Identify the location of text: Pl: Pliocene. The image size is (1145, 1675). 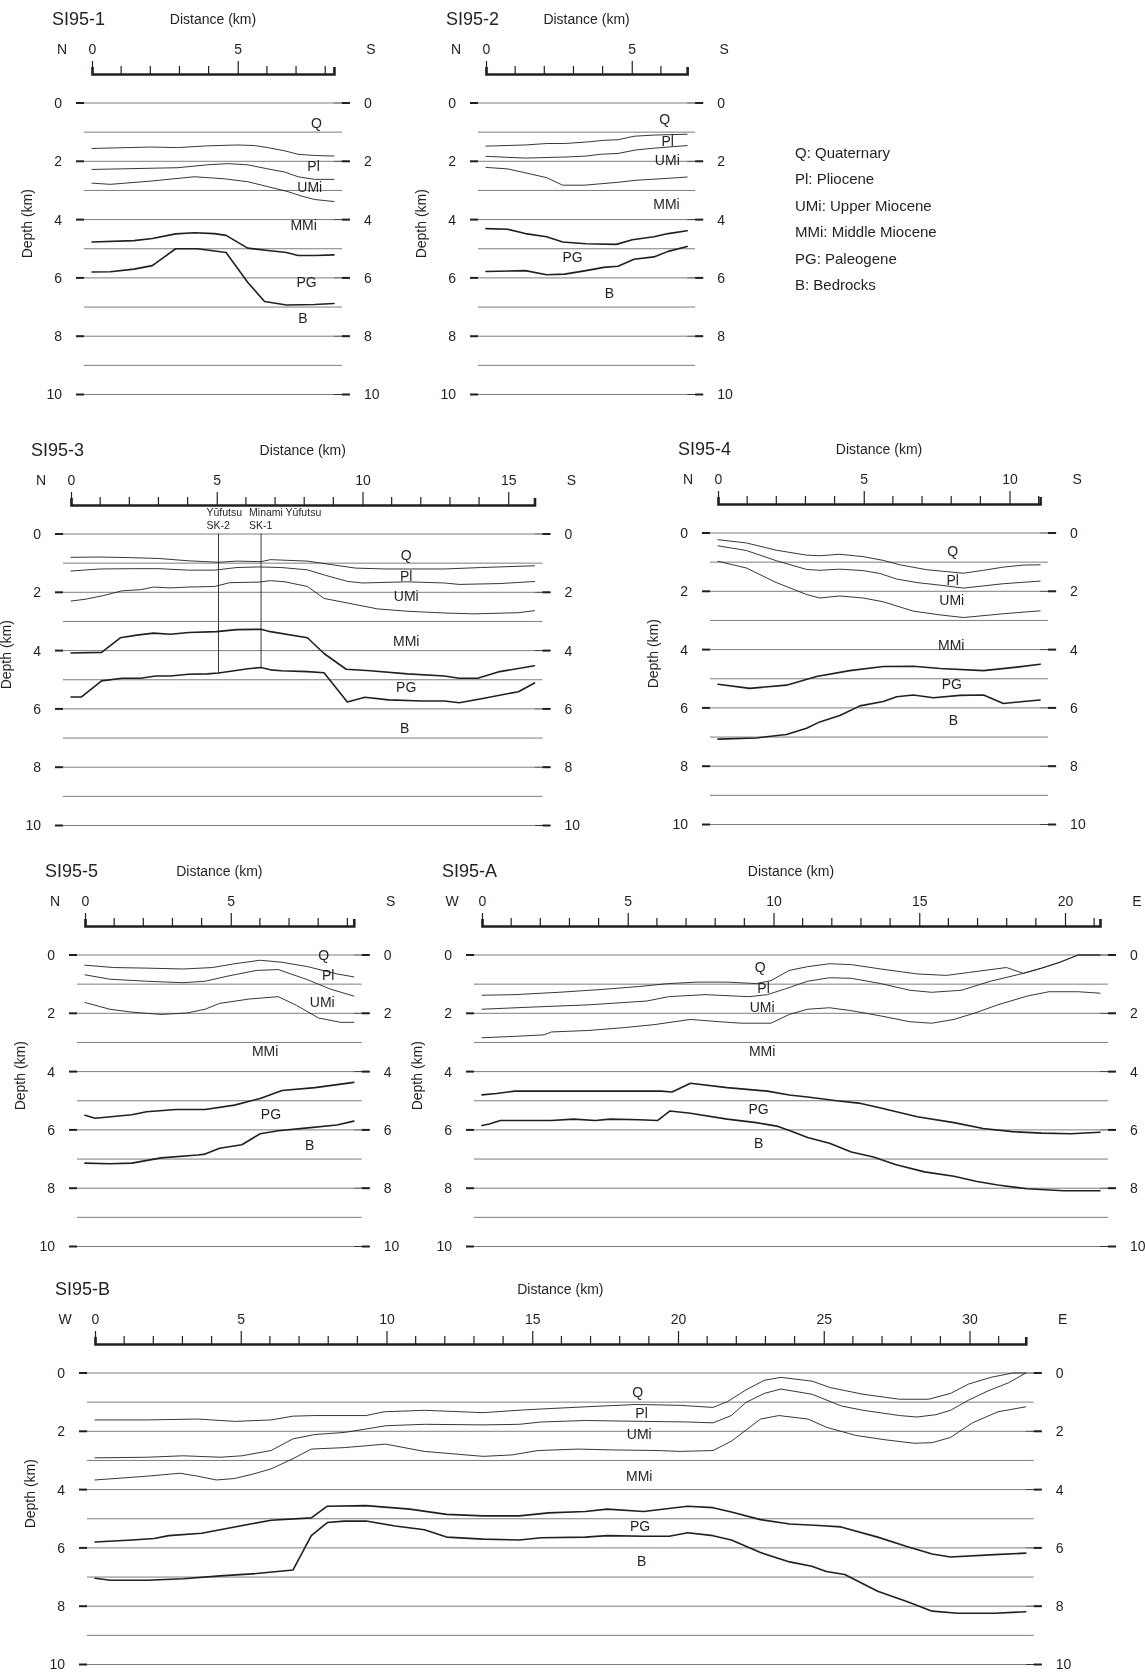
(835, 179).